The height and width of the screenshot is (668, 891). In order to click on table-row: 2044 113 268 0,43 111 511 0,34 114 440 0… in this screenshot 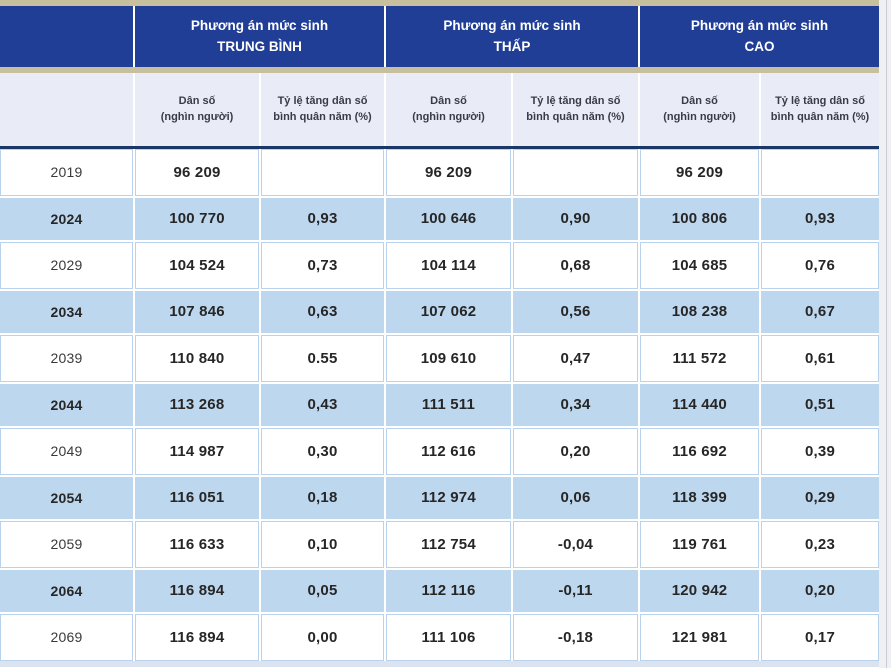, I will do `click(439, 404)`.